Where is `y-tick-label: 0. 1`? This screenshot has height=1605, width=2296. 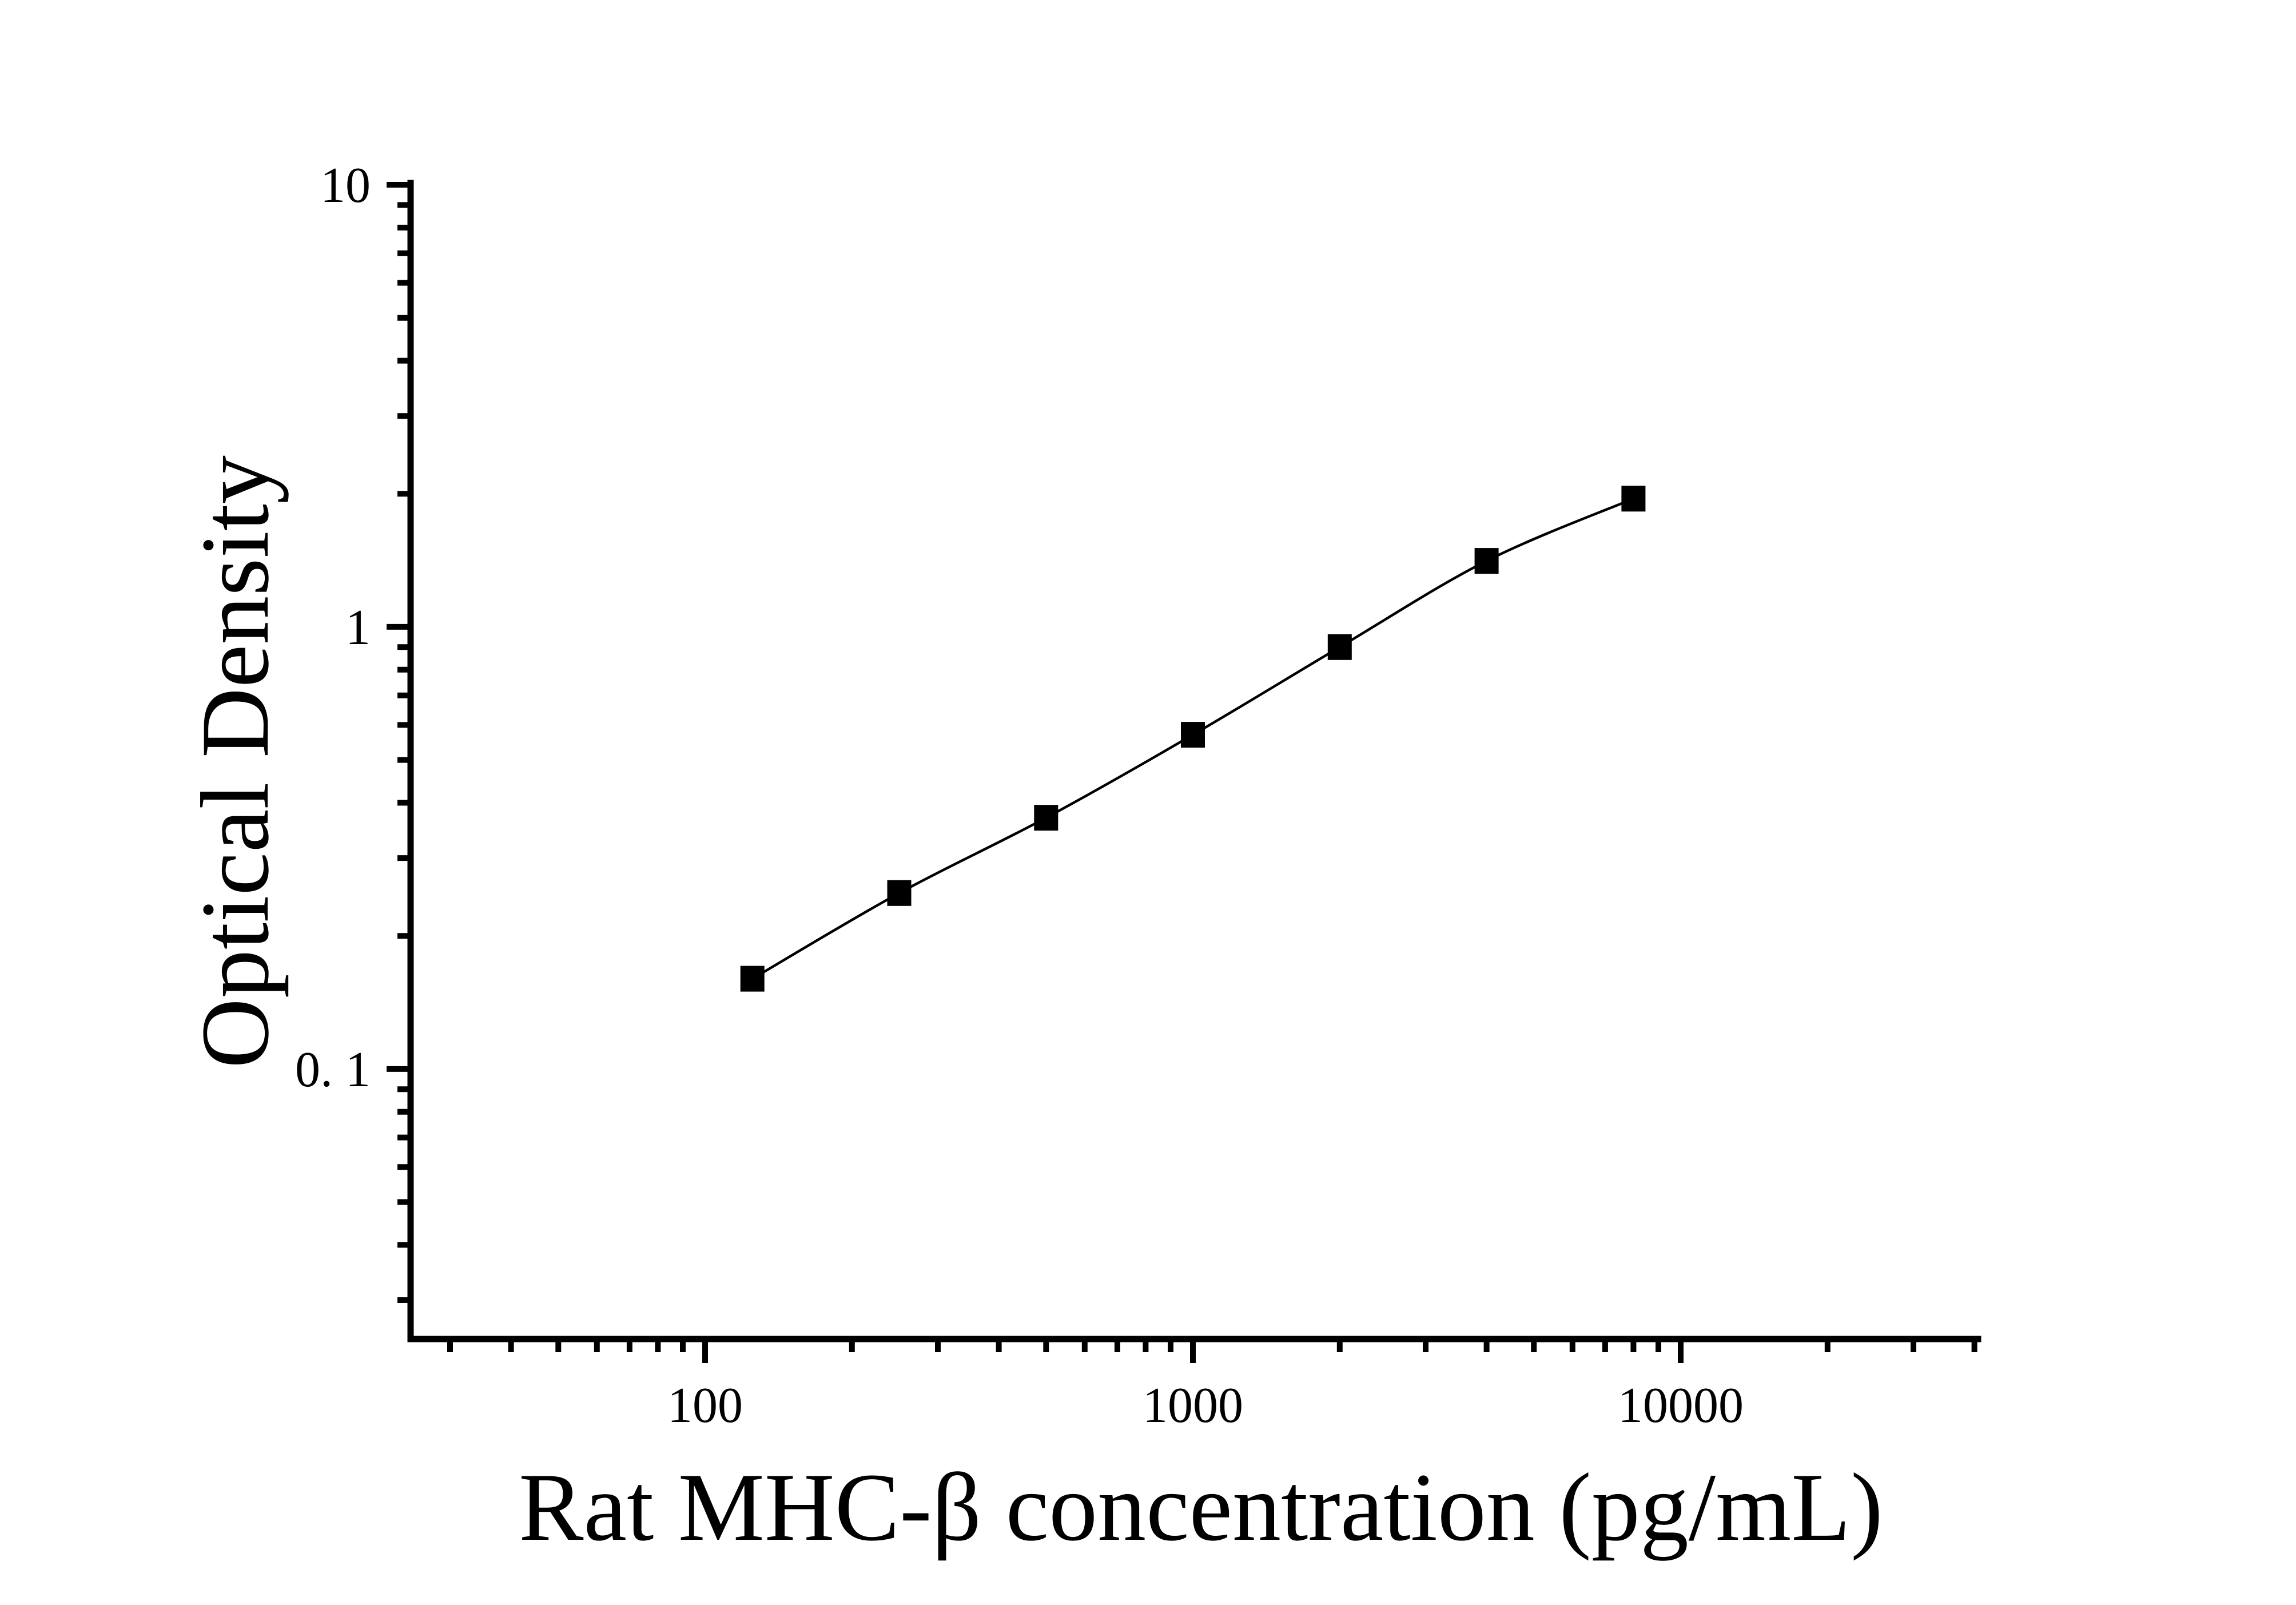
y-tick-label: 0. 1 is located at coordinates (333, 1070).